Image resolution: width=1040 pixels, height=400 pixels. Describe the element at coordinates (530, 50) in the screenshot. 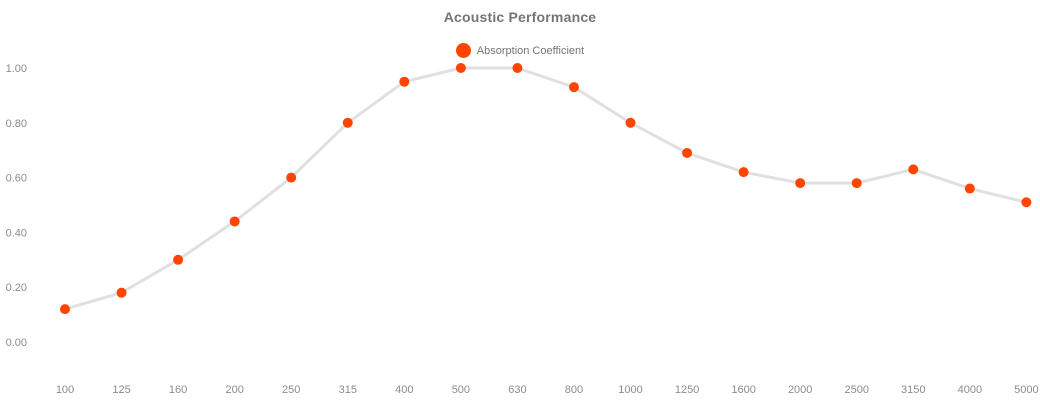

I see `legend-label: Absorption Coefficient` at that location.